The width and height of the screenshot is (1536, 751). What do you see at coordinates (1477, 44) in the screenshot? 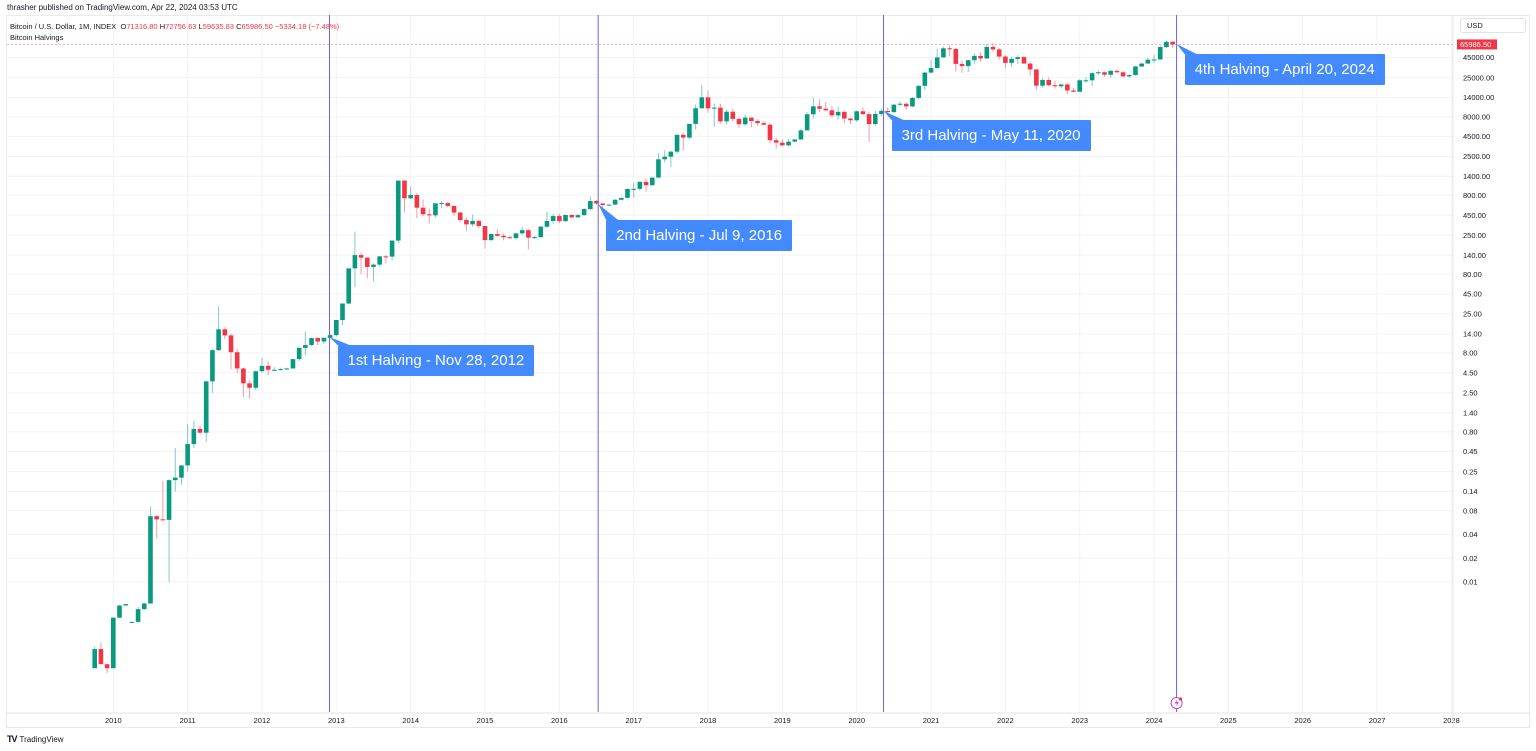
I see `last-price-badge` at bounding box center [1477, 44].